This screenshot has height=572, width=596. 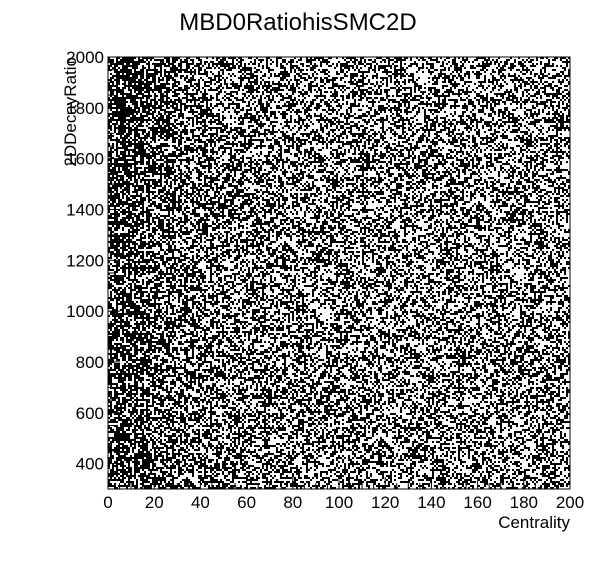 I want to click on x-tick-label: 120, so click(x=385, y=502).